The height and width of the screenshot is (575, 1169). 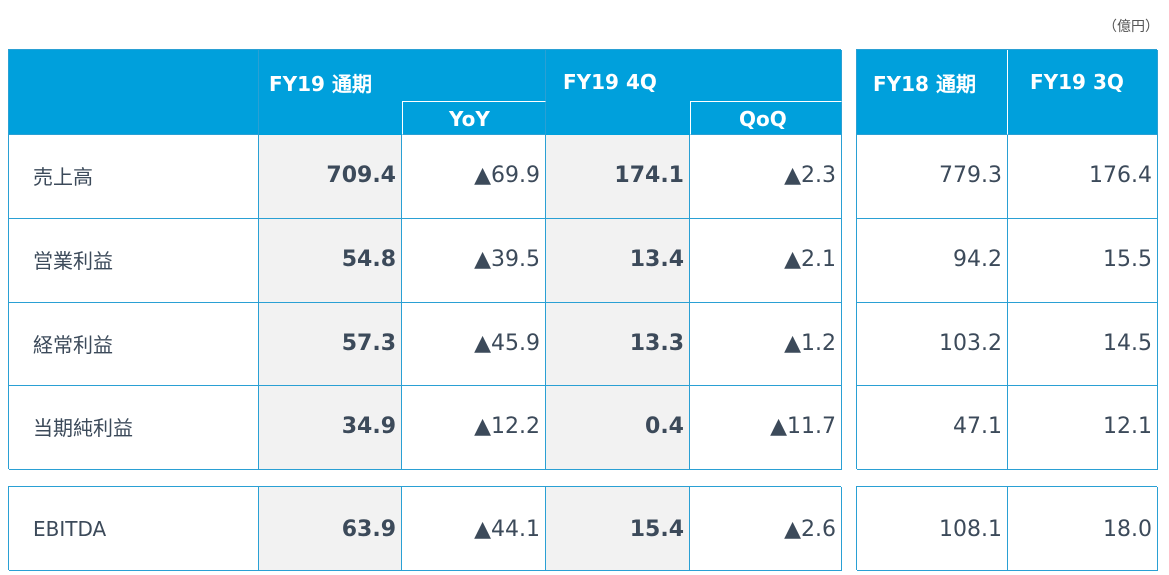 I want to click on value: ▲1.2, so click(x=810, y=343).